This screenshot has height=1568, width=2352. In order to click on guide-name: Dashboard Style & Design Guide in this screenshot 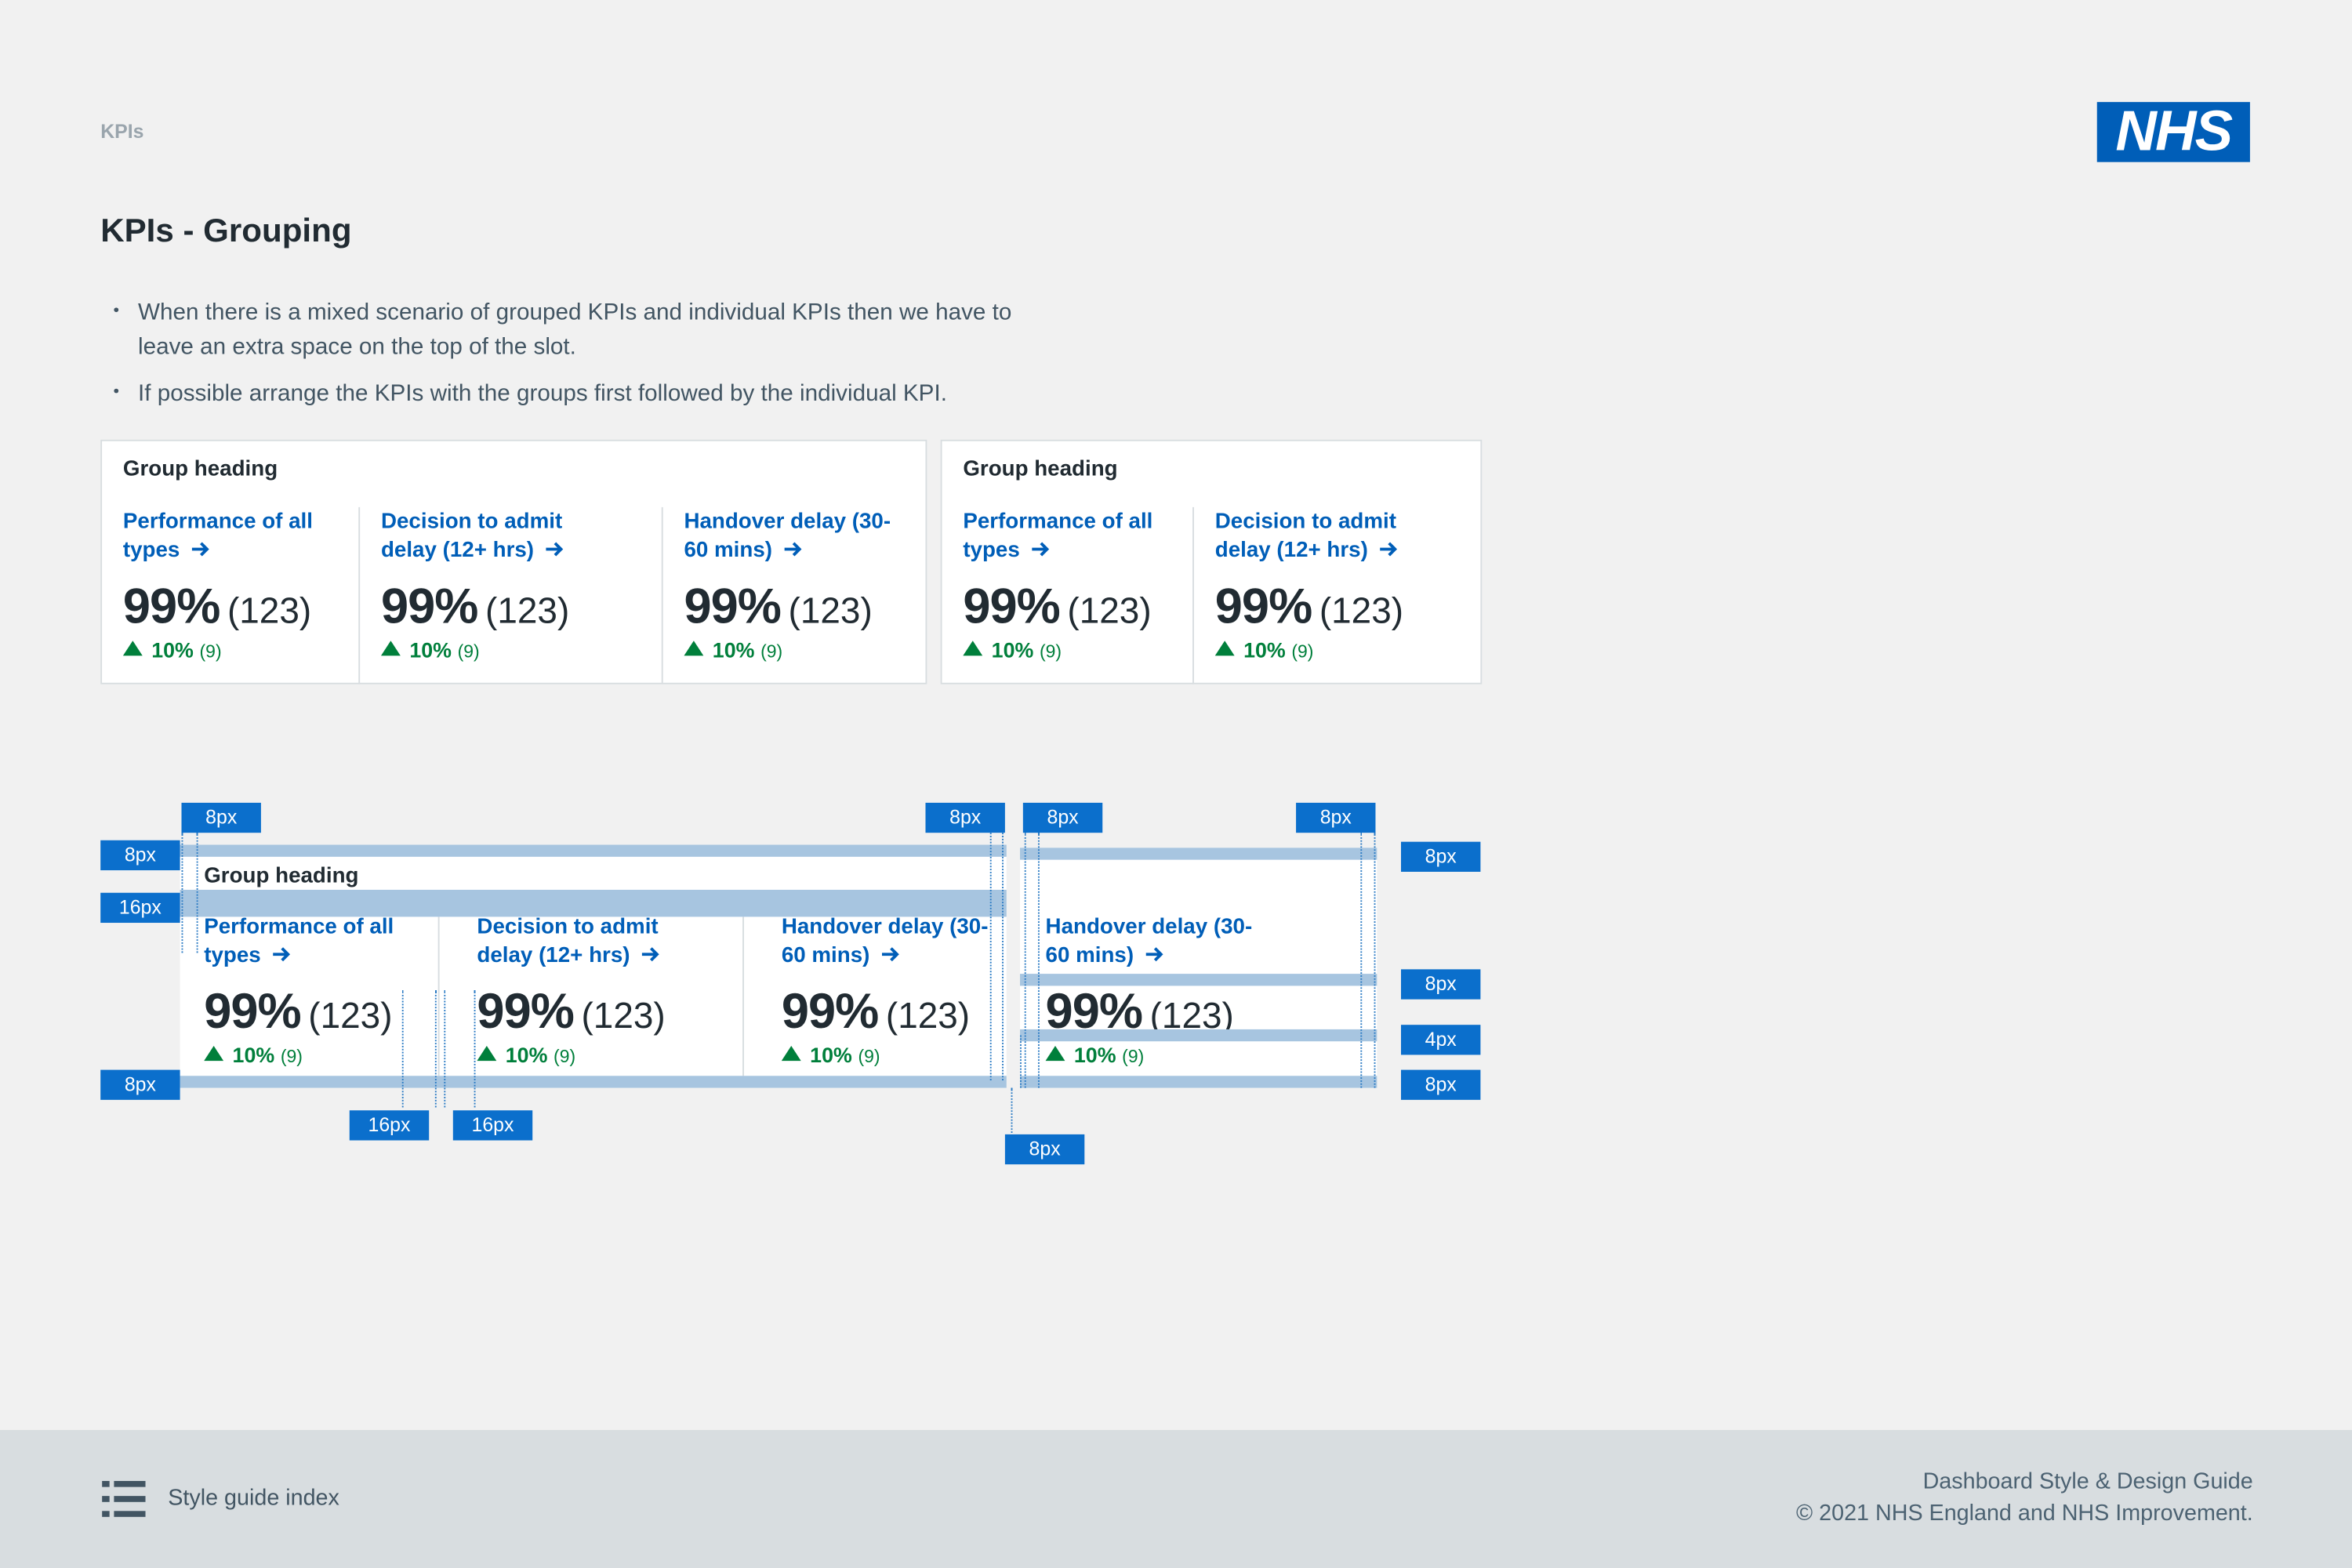, I will do `click(2087, 1481)`.